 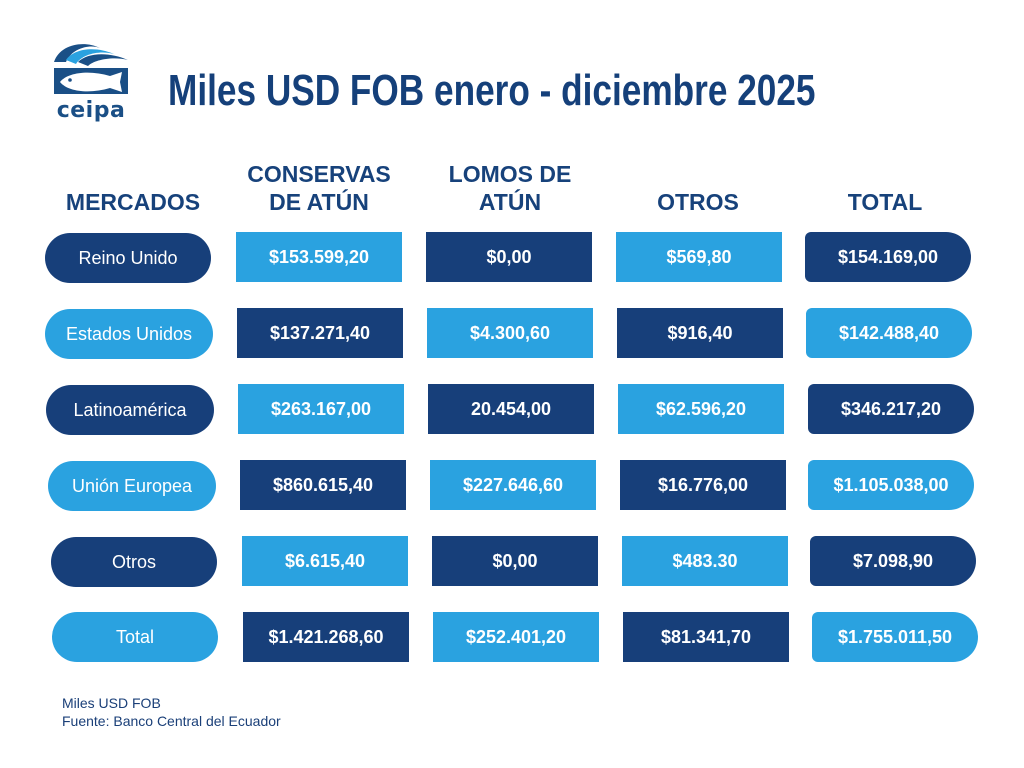 I want to click on page-title: Miles USD FOB enero - diciembre 2025, so click(x=492, y=90).